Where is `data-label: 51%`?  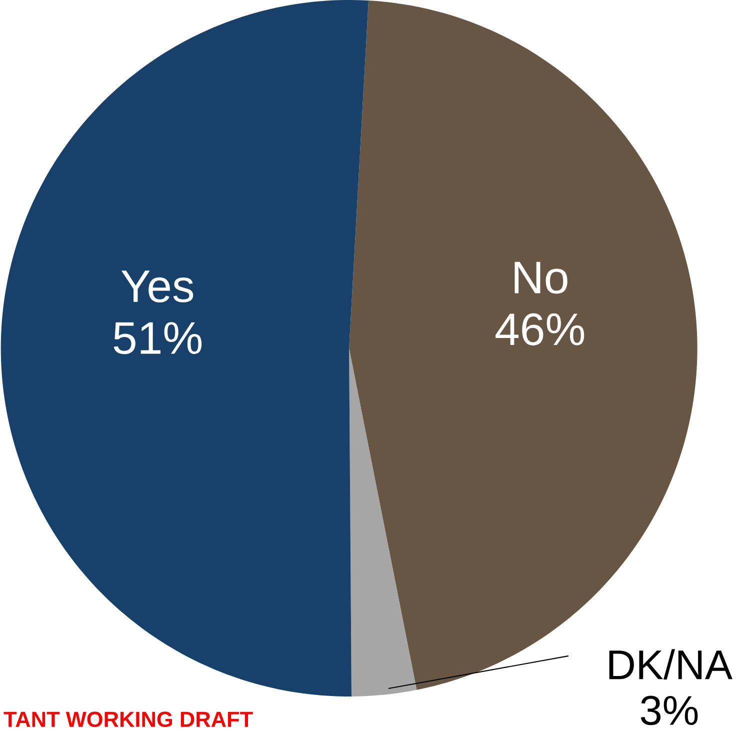 data-label: 51% is located at coordinates (158, 338).